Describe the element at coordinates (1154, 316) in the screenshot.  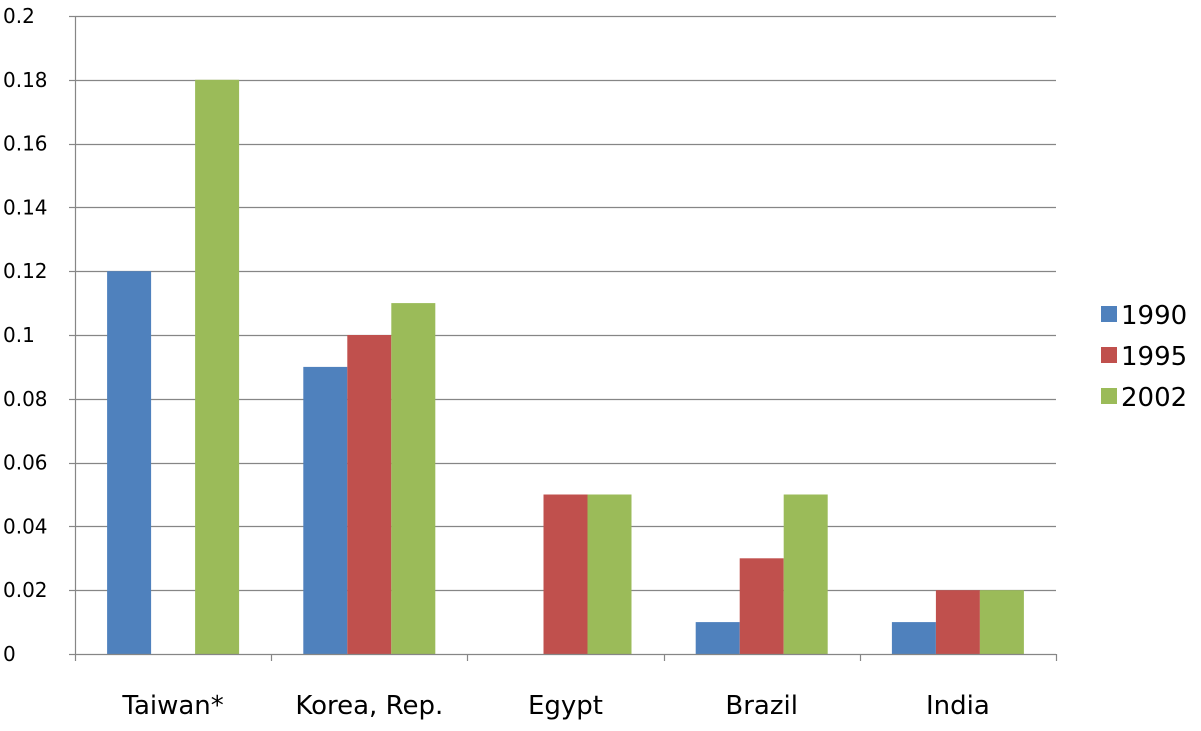
I see `legend-label-1990: 1990` at that location.